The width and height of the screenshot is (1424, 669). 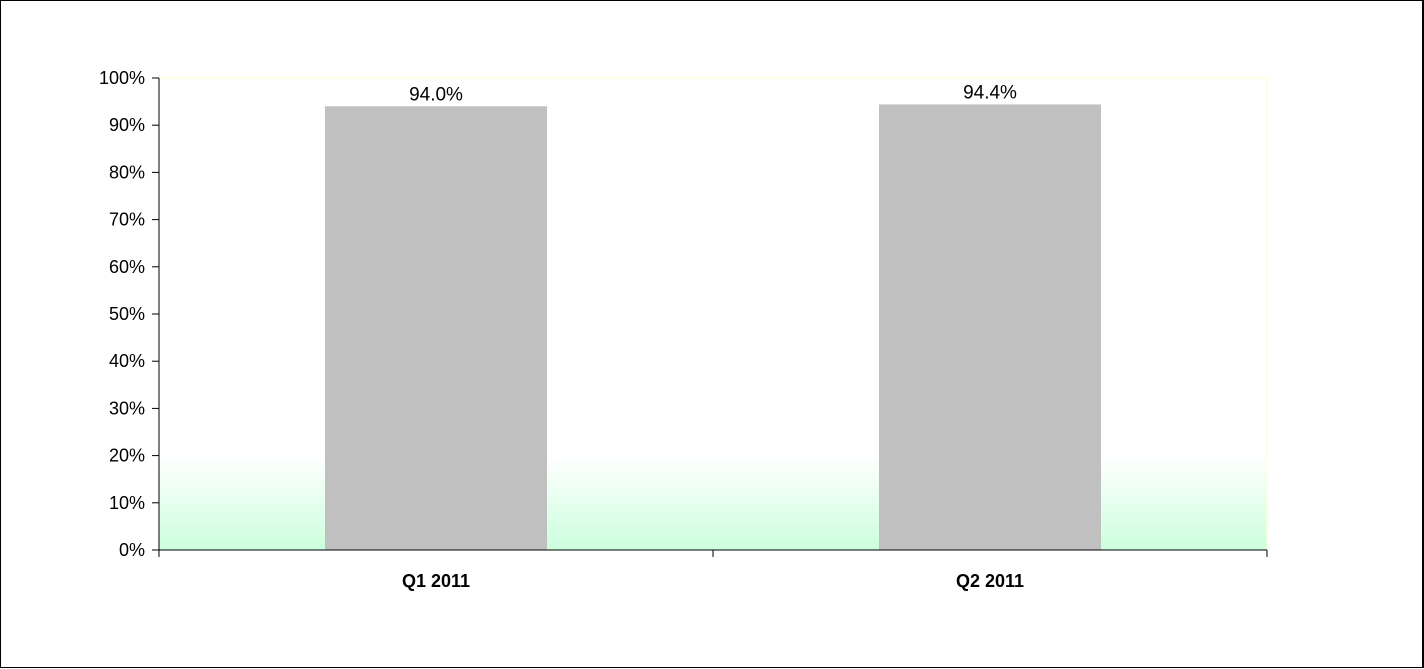 What do you see at coordinates (127, 456) in the screenshot?
I see `y-tick-label-2: 20%` at bounding box center [127, 456].